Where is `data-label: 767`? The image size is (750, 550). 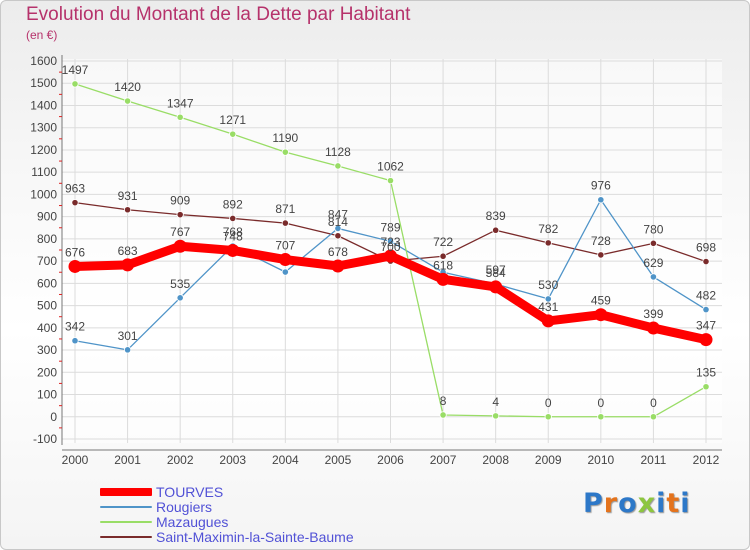
data-label: 767 is located at coordinates (180, 232).